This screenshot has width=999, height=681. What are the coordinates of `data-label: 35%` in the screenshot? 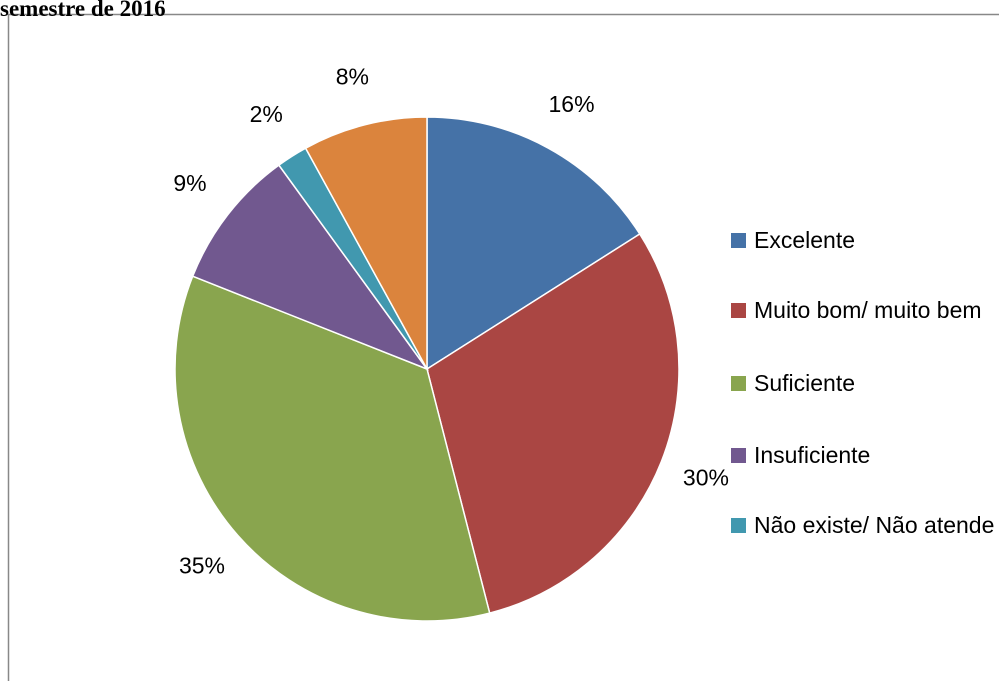 It's located at (202, 565).